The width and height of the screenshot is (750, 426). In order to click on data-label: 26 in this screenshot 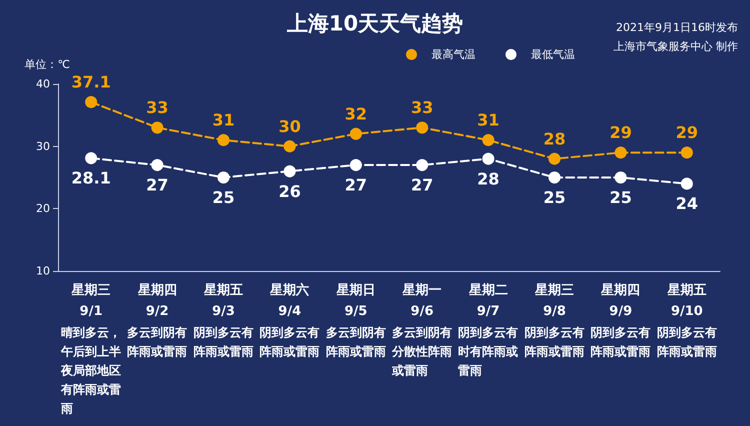, I will do `click(289, 191)`.